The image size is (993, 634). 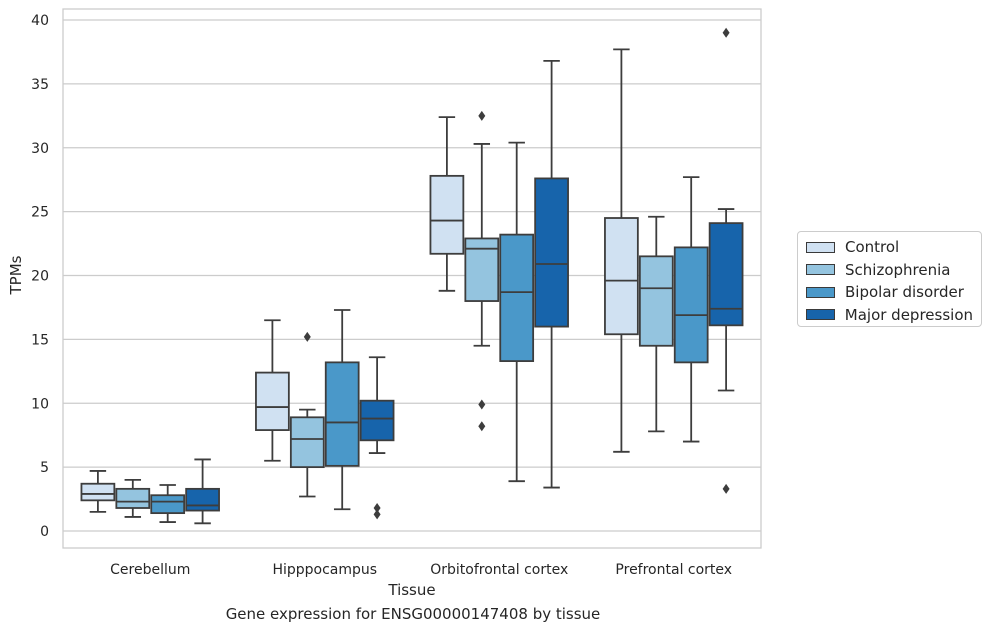 What do you see at coordinates (673, 570) in the screenshot?
I see `x-tick-label: Prefrontal cortex` at bounding box center [673, 570].